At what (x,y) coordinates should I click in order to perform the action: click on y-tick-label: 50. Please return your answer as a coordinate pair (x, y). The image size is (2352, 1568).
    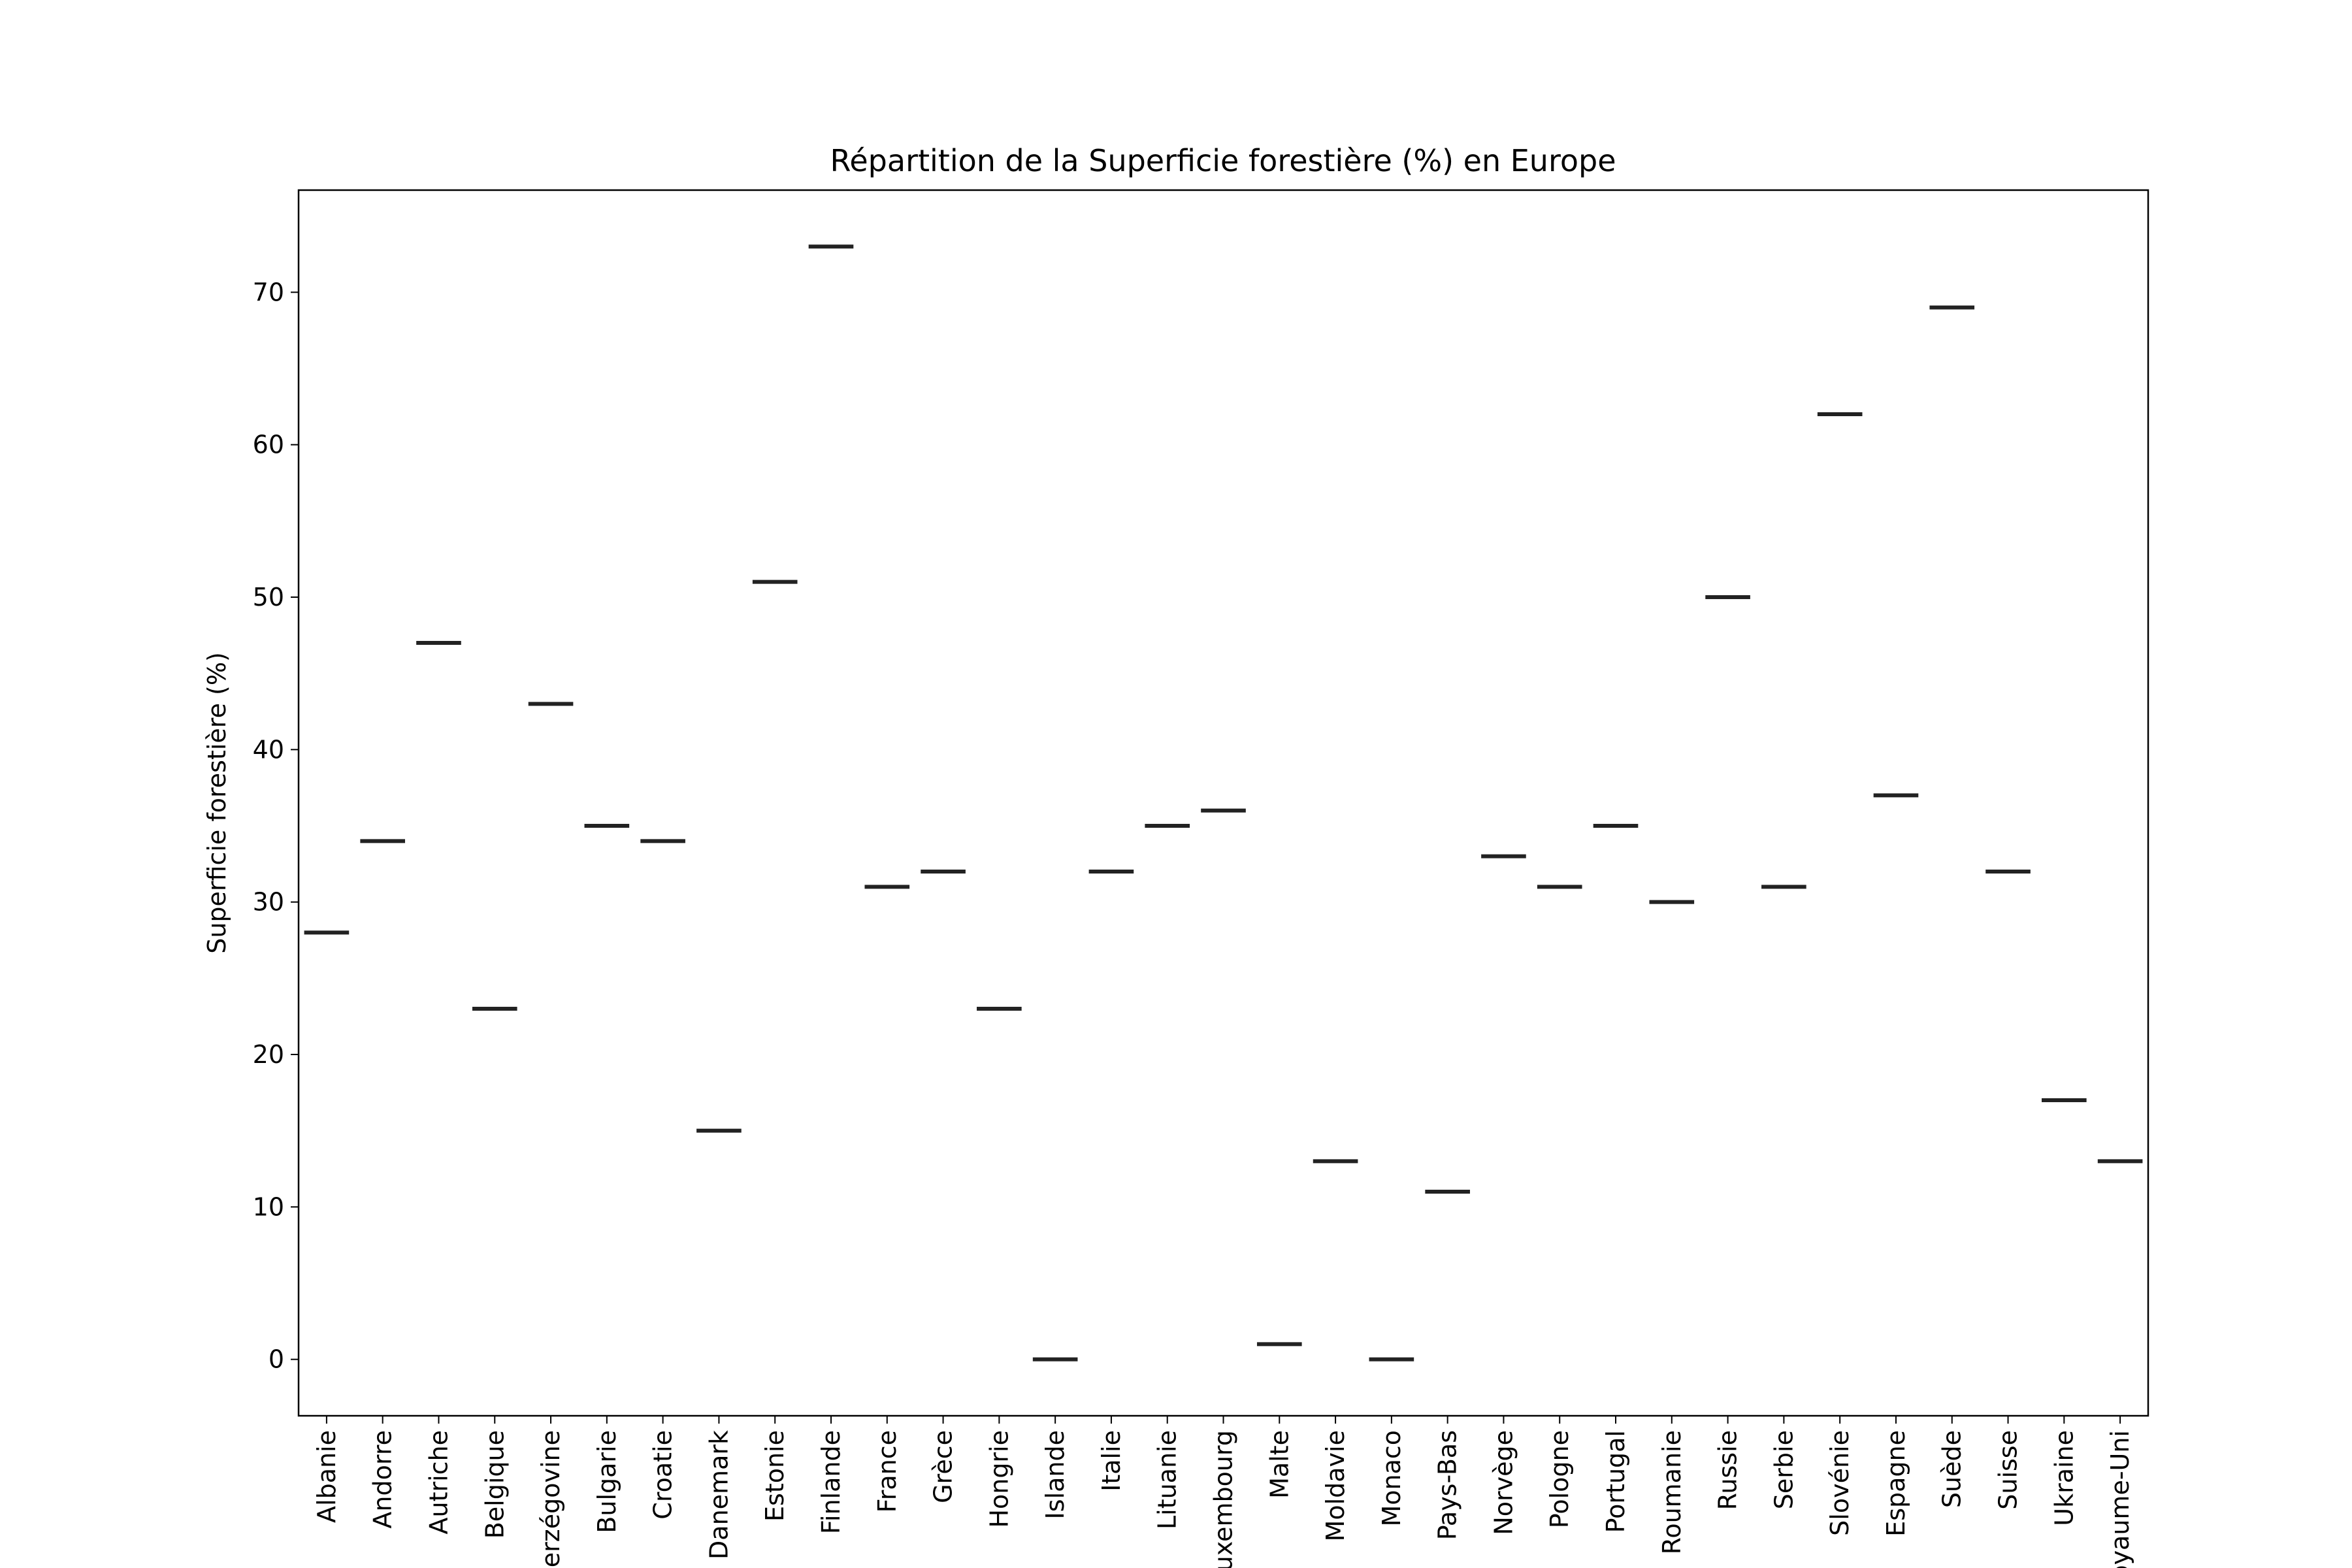
    Looking at the image, I should click on (268, 597).